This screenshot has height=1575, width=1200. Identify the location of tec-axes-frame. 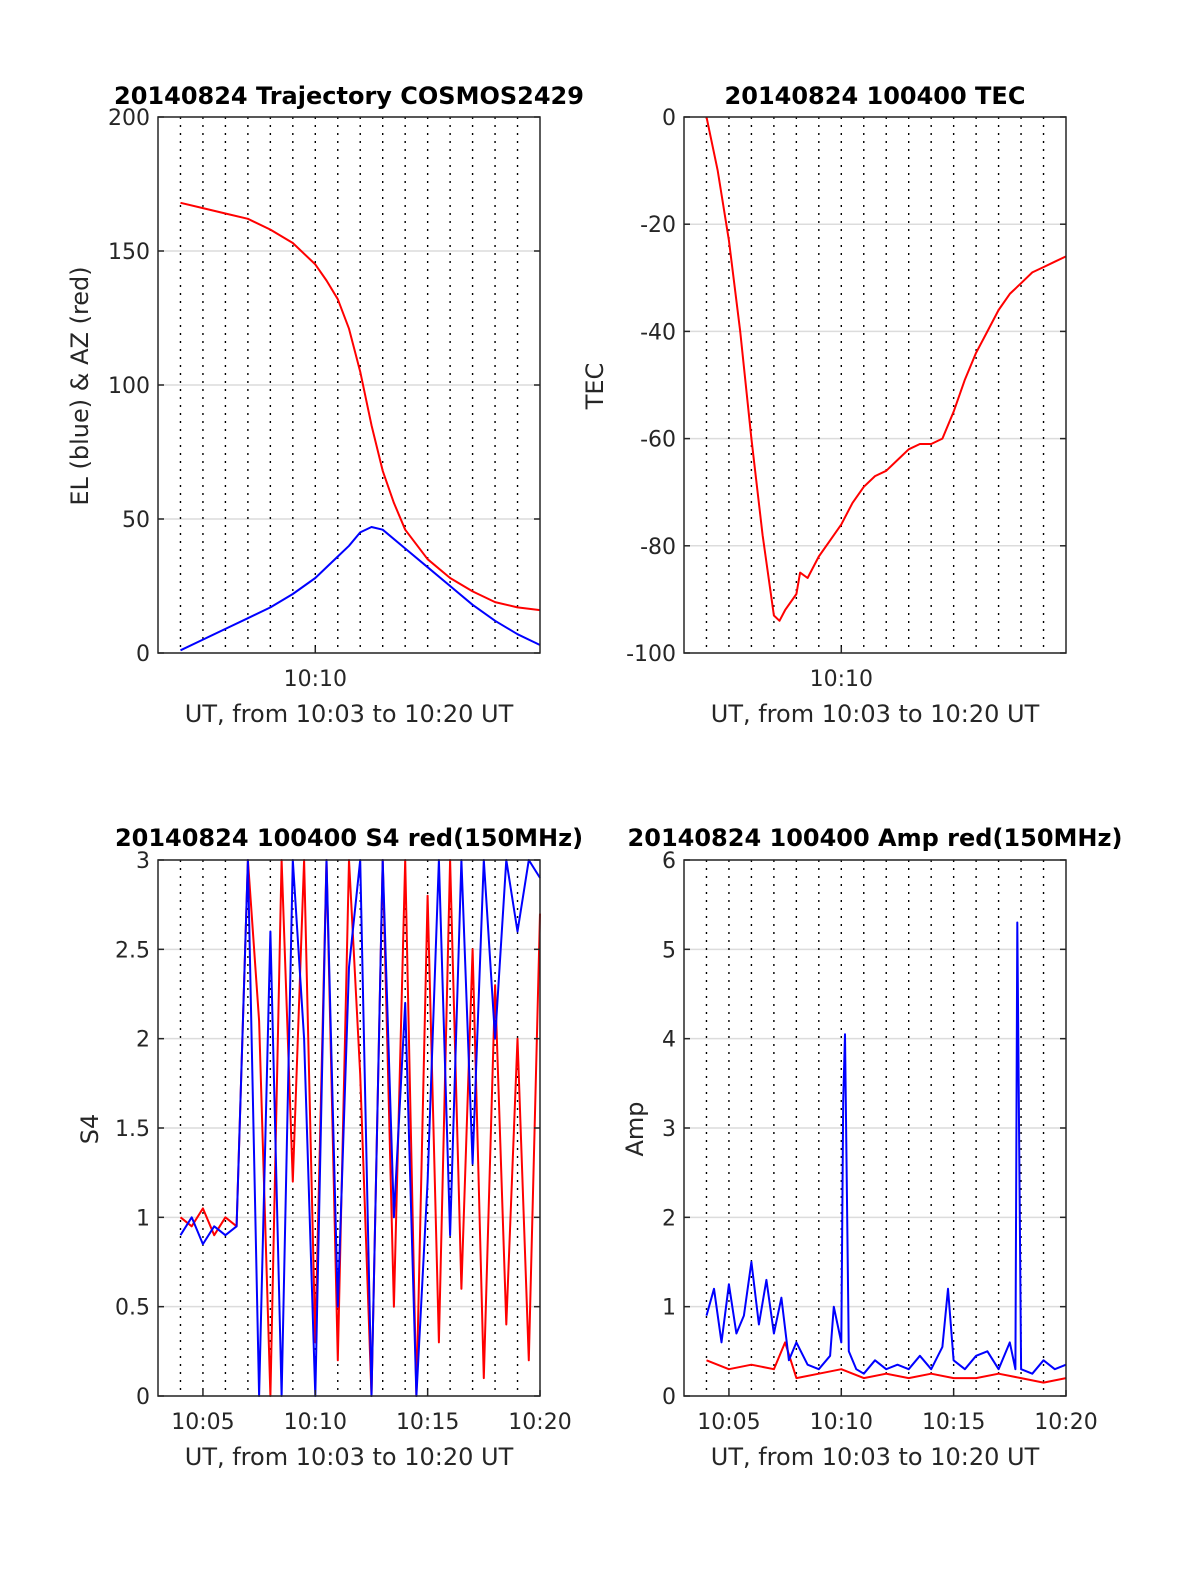
(875, 385).